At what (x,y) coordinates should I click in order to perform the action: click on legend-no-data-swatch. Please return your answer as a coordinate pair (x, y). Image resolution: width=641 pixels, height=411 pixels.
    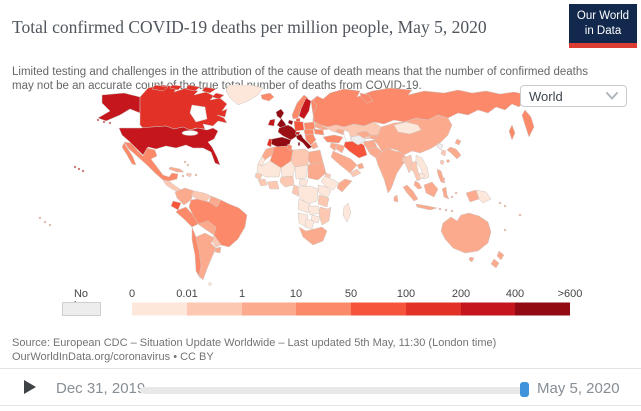
    Looking at the image, I should click on (81, 309).